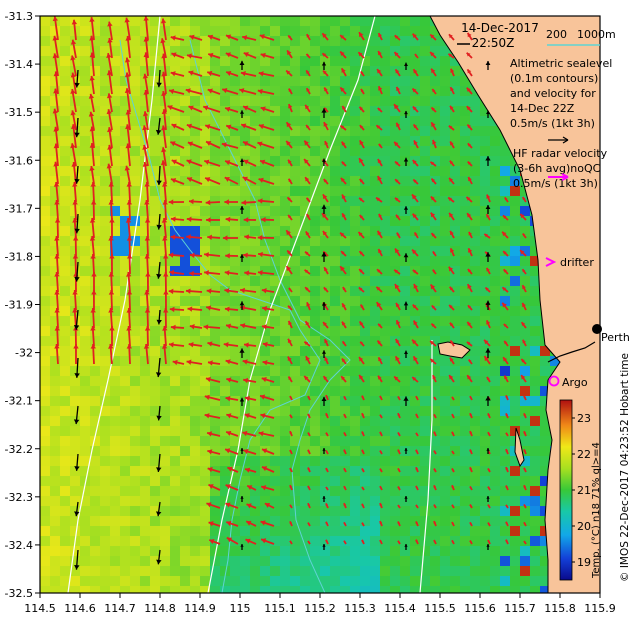 This screenshot has height=634, width=640. Describe the element at coordinates (200, 608) in the screenshot. I see `lon-tick-label: 114.9` at that location.